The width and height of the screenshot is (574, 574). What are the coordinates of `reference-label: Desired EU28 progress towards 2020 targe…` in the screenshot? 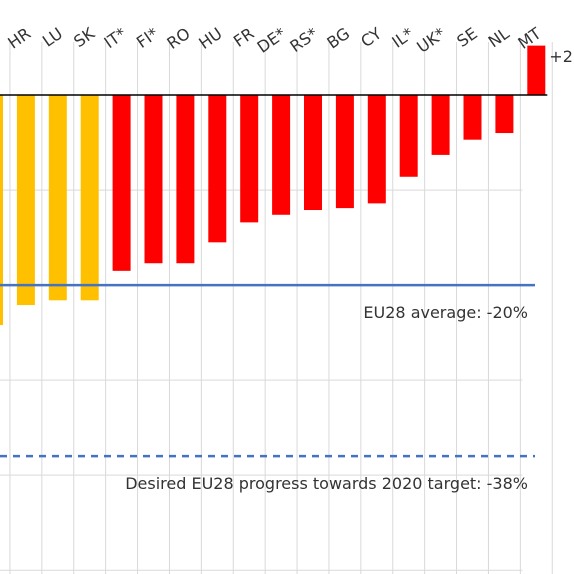 It's located at (326, 483).